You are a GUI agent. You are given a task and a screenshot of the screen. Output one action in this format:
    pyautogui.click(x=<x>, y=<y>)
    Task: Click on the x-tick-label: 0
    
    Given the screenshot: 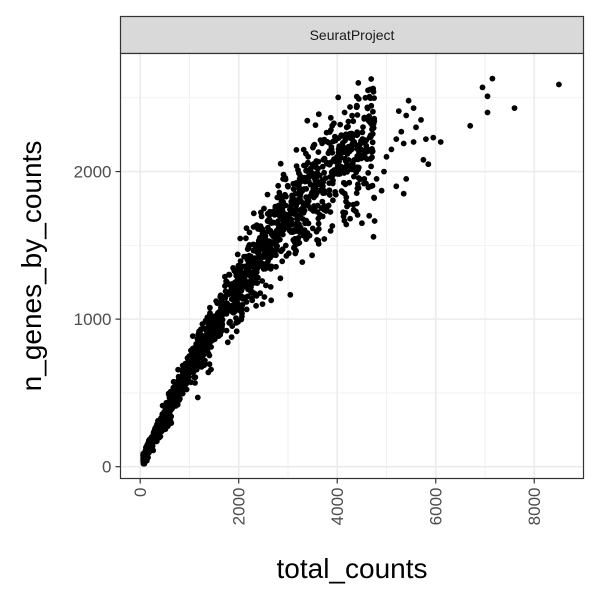 What is the action you would take?
    pyautogui.click(x=140, y=492)
    